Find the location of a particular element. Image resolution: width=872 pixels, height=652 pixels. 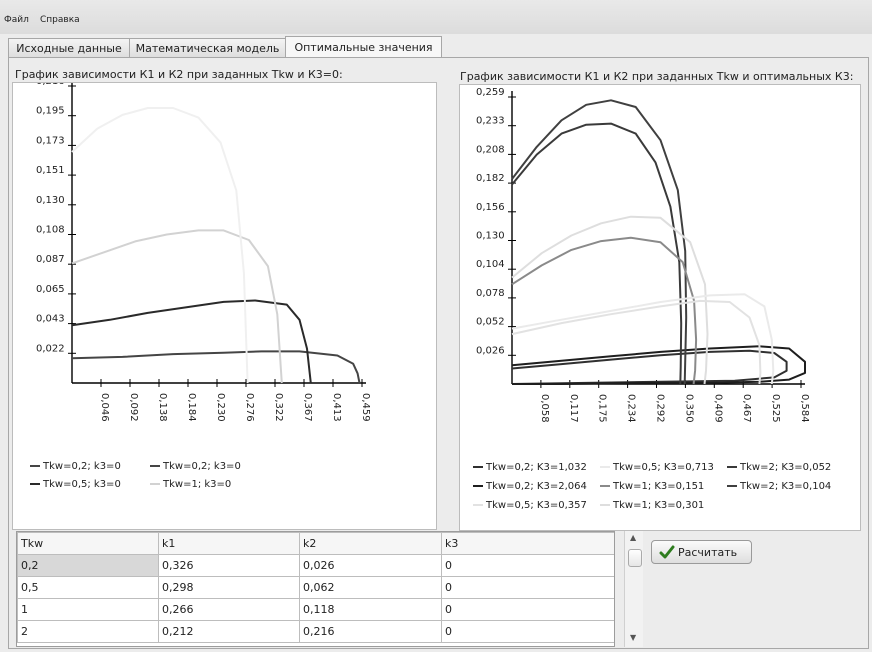

y-tick-label: 0,151 is located at coordinates (50, 170).